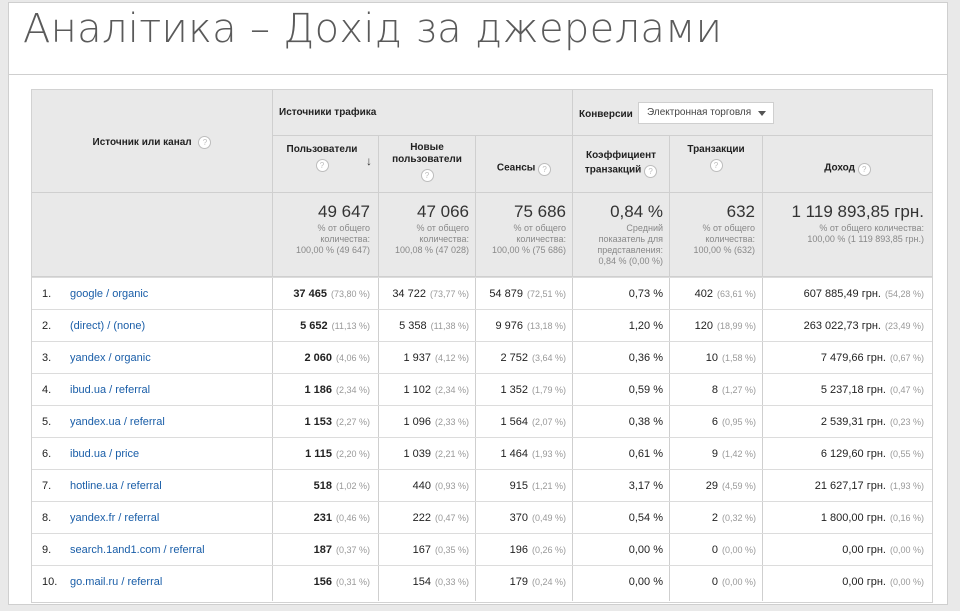 This screenshot has width=960, height=611. Describe the element at coordinates (714, 582) in the screenshot. I see `cell-value: 0` at that location.